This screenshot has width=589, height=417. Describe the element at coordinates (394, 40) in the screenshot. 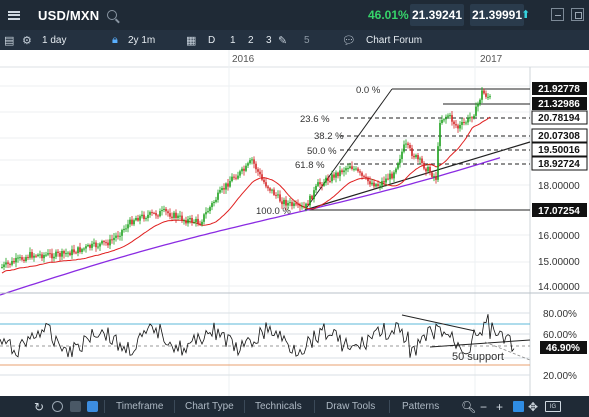

I see `chart-forum-link: Chart Forum` at that location.